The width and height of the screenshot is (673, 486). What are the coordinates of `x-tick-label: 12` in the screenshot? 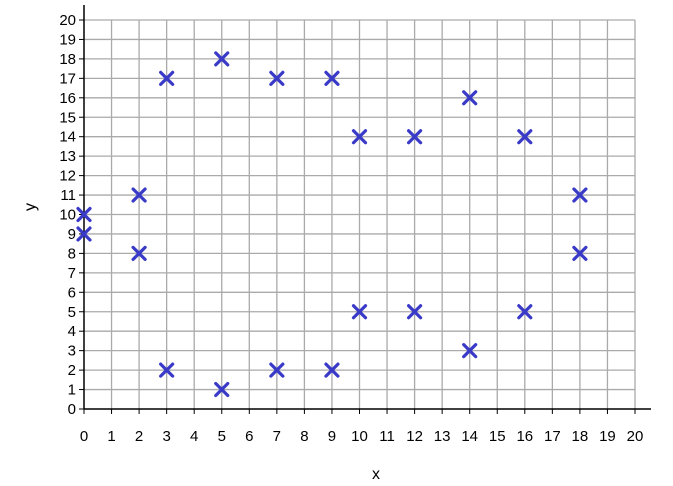 It's located at (414, 436).